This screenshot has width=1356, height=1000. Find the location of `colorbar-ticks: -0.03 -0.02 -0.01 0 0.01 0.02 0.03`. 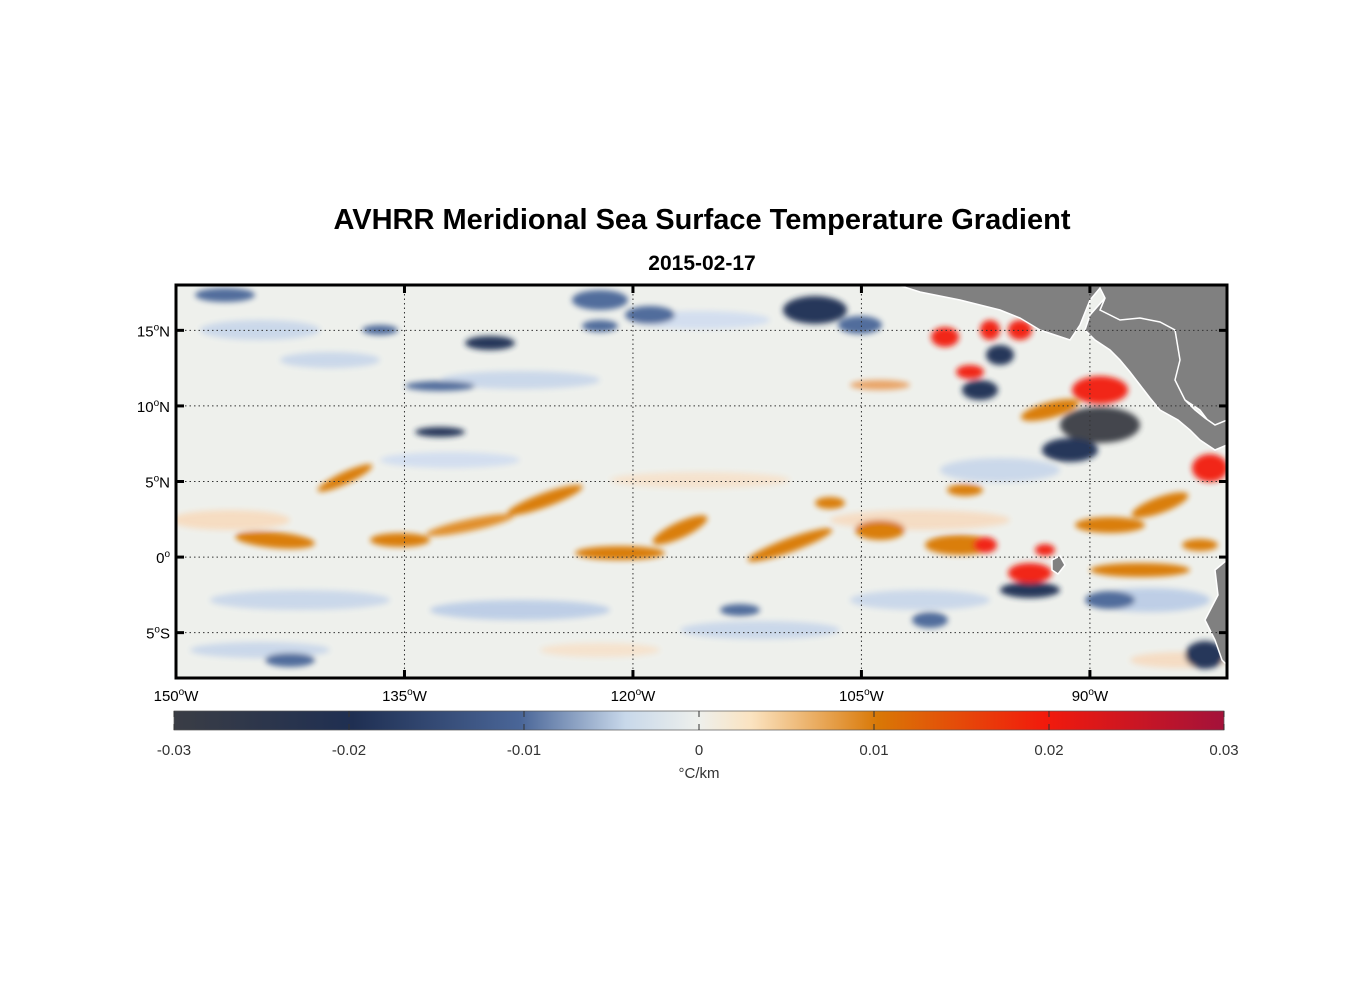

colorbar-ticks: -0.03 -0.02 -0.01 0 0.01 0.02 0.03 is located at coordinates (698, 735).